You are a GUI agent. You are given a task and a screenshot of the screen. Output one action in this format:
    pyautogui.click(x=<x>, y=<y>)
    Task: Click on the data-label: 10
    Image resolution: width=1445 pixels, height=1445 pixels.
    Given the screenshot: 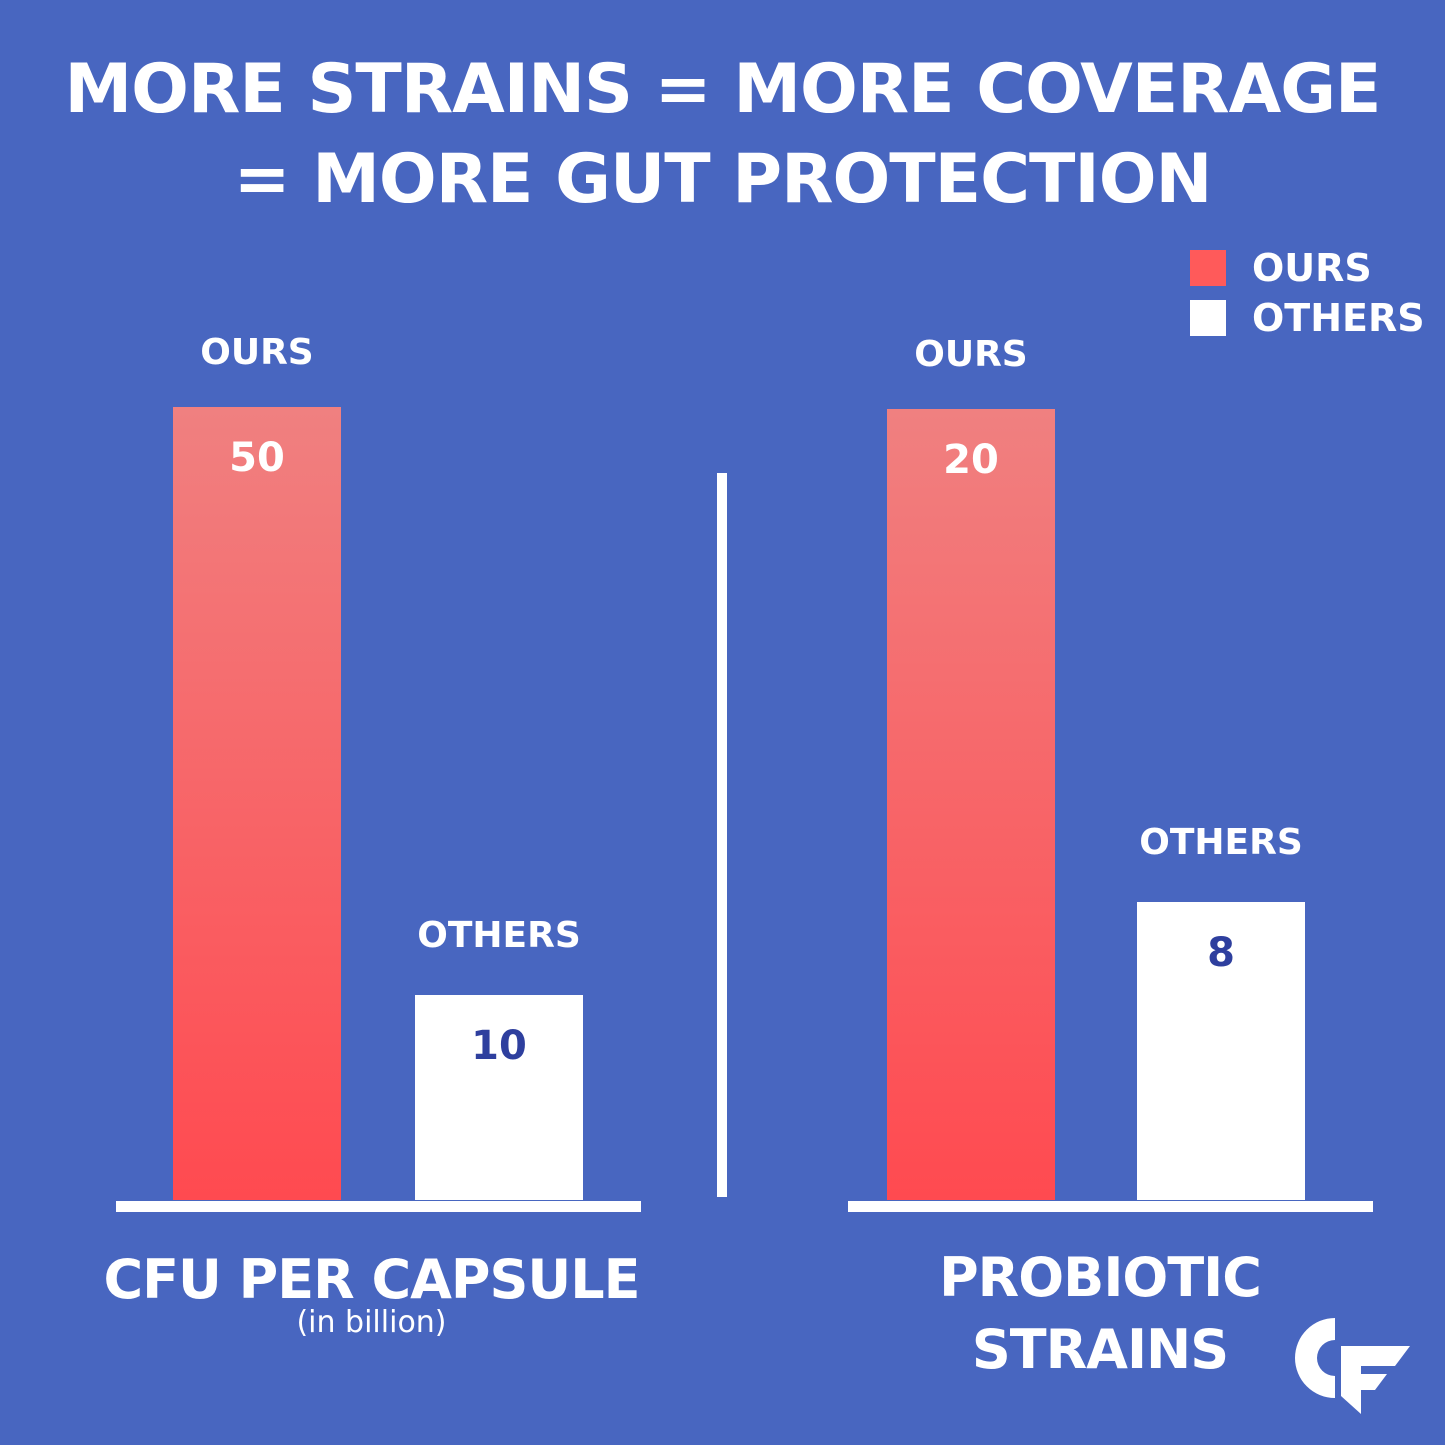 What is the action you would take?
    pyautogui.click(x=499, y=1045)
    